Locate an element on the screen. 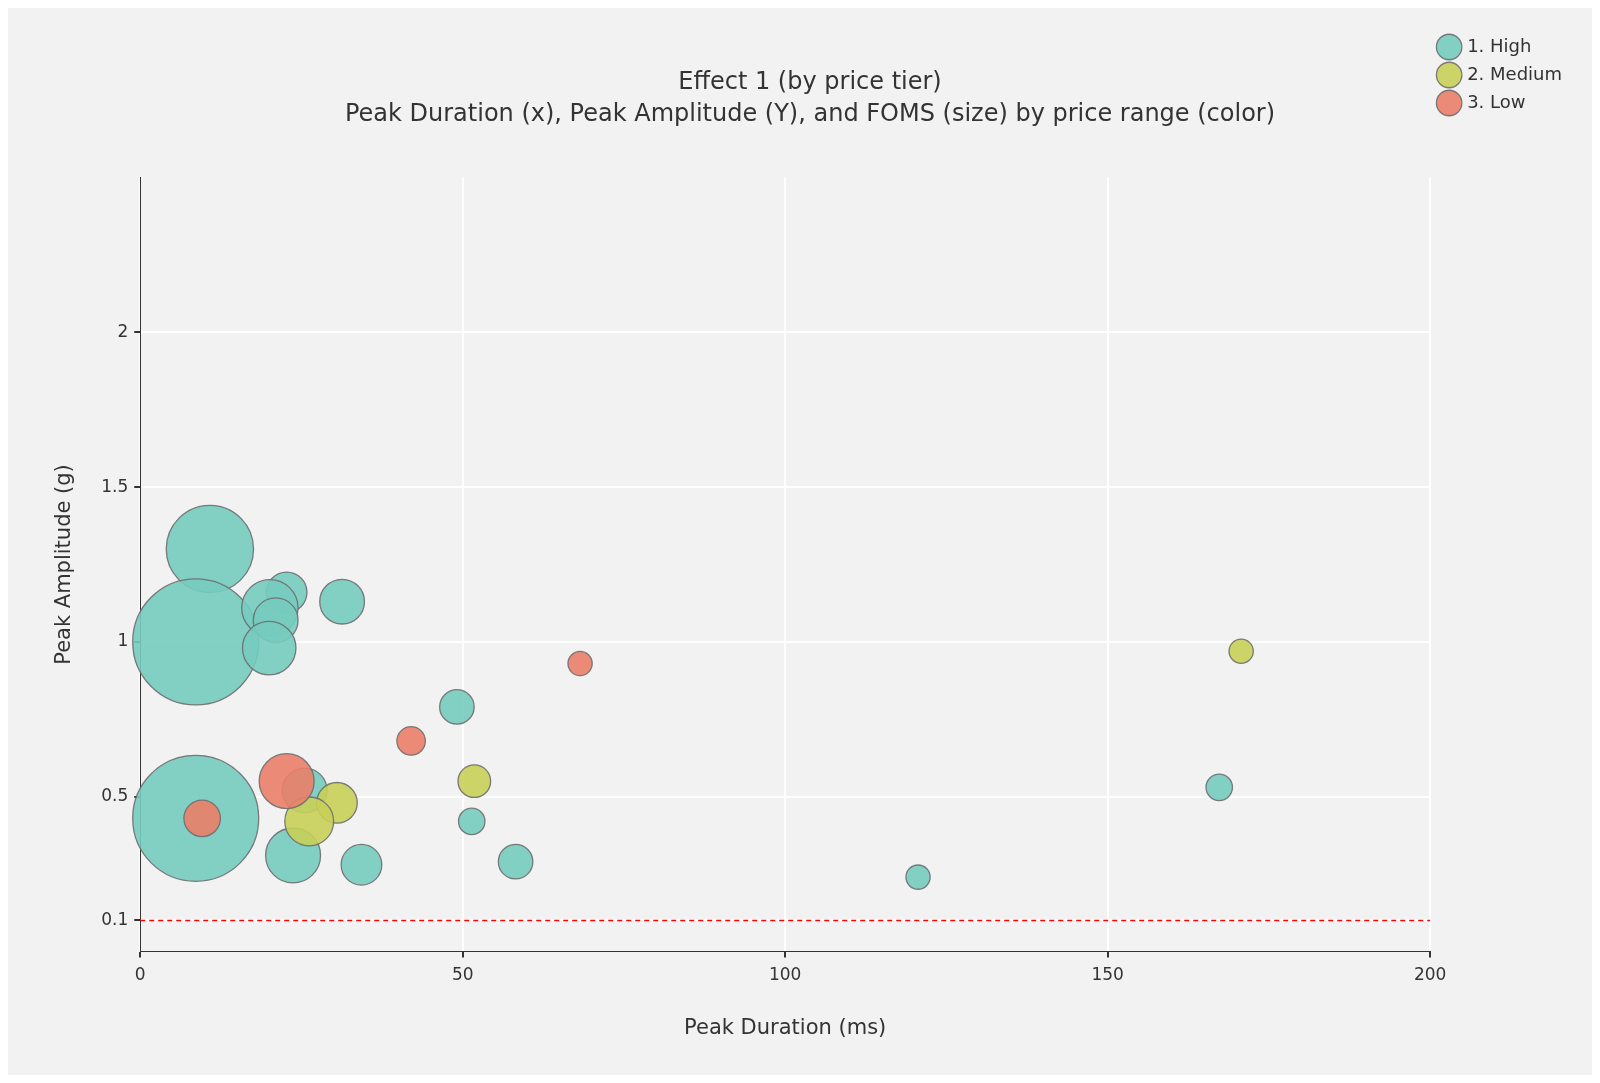 The width and height of the screenshot is (1600, 1083). x-axis-title: Peak Duration (ms) is located at coordinates (785, 1026).